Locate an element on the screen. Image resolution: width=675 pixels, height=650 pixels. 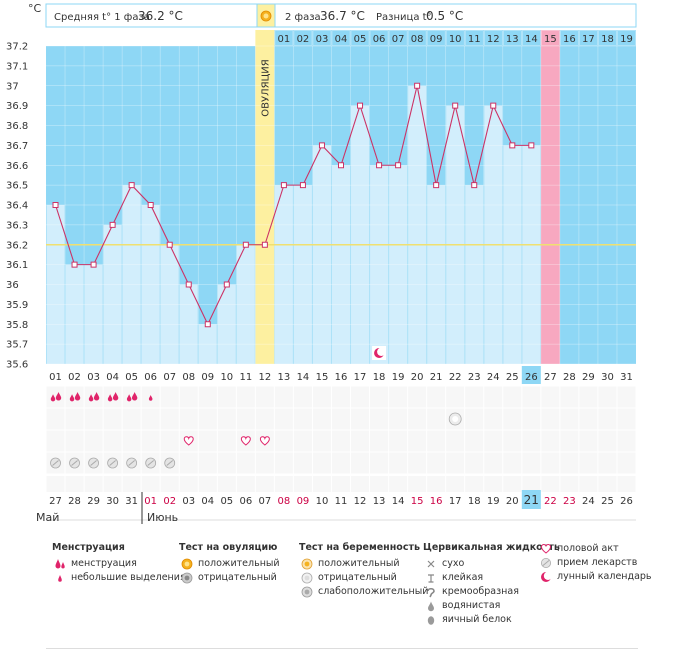
calendar-date-label: 23 is located at coordinates (569, 501).